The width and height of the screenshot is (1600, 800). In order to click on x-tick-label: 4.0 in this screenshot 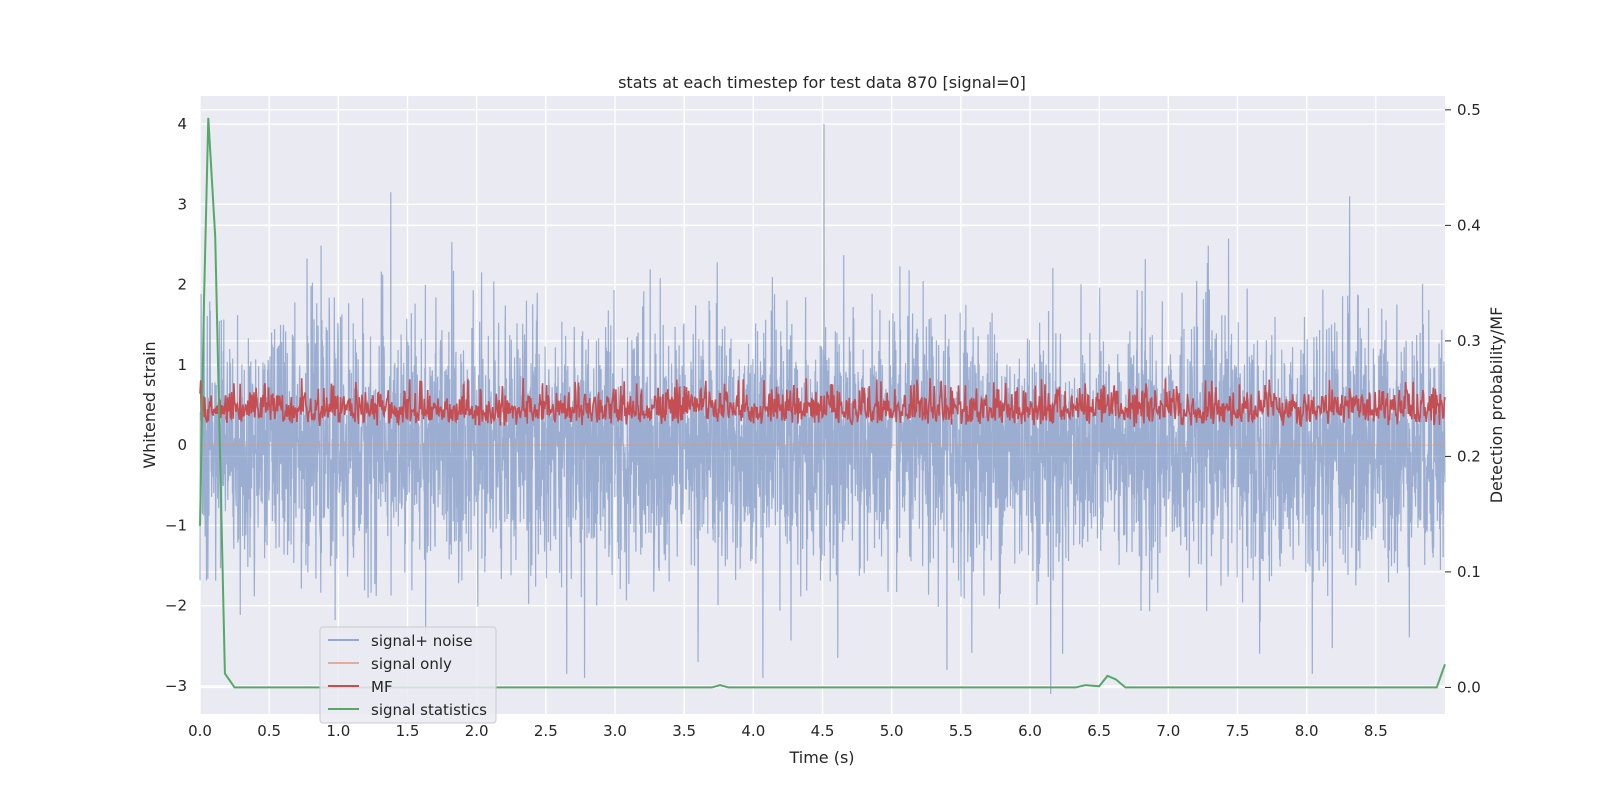, I will do `click(753, 731)`.